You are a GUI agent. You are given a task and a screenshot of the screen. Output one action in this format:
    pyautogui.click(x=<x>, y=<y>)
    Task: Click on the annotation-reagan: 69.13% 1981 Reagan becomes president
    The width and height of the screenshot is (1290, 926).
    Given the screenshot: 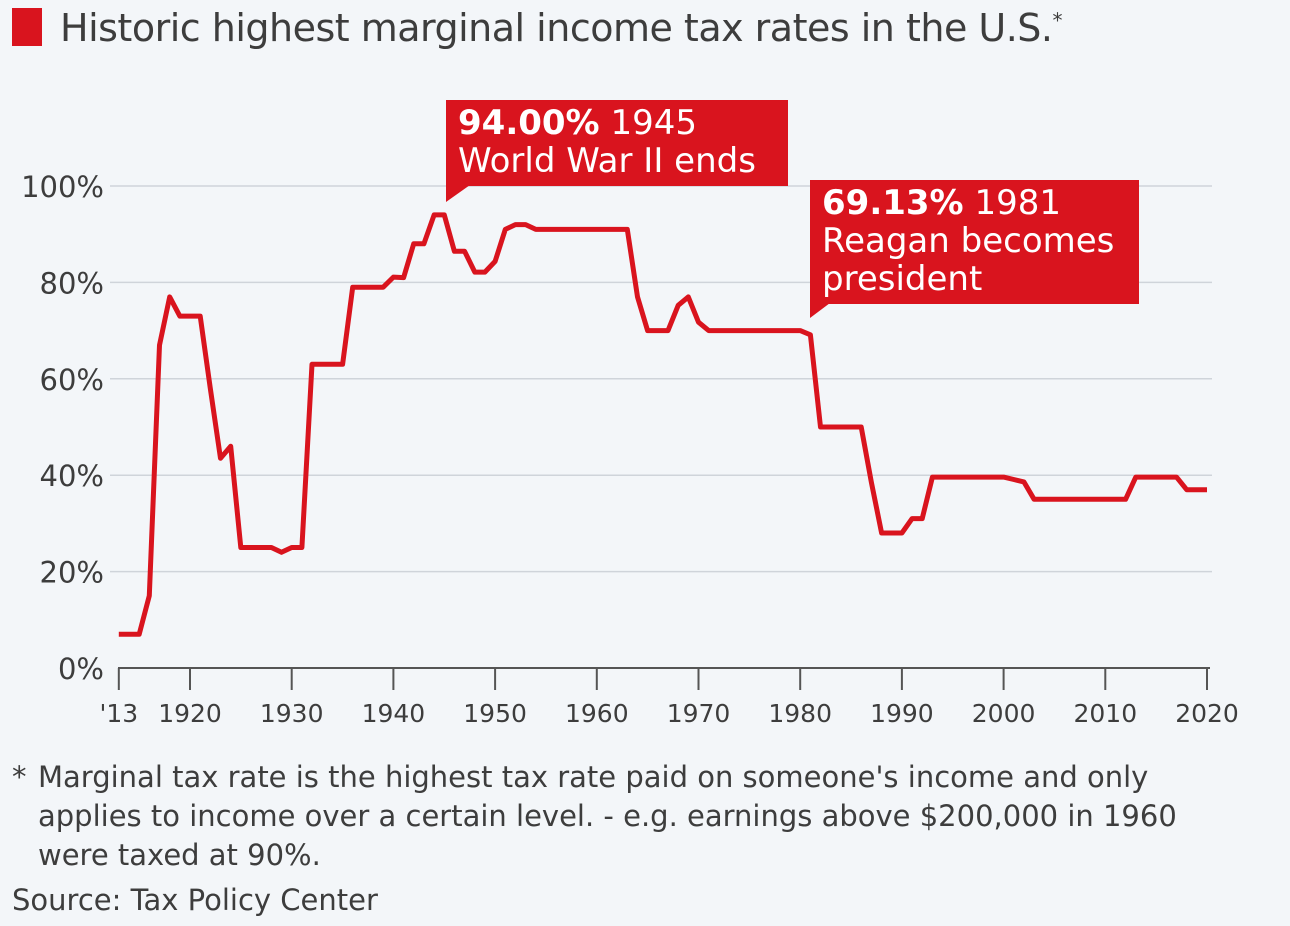 What is the action you would take?
    pyautogui.click(x=974, y=242)
    